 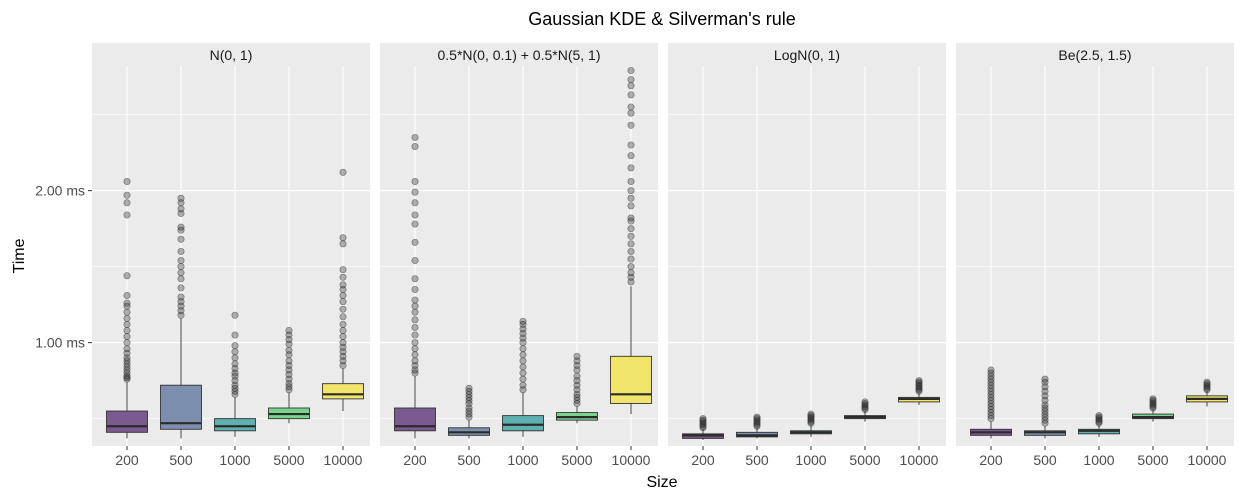 I want to click on facet-label: Be(2.5, 1.5), so click(x=1094, y=55).